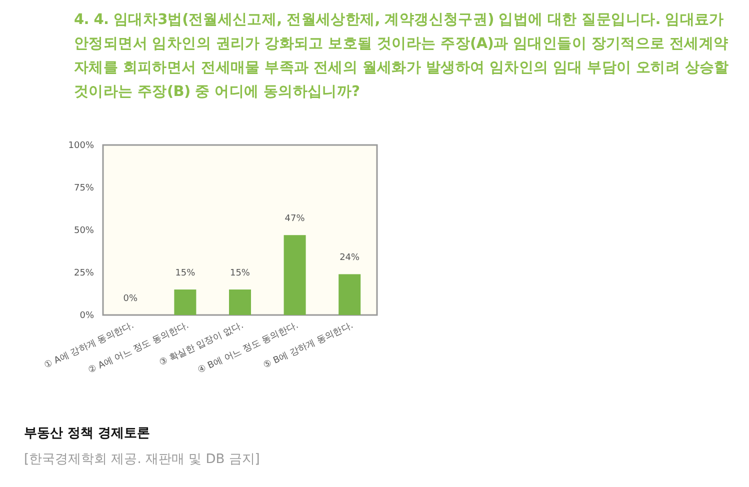 This screenshot has height=487, width=749. Describe the element at coordinates (87, 433) in the screenshot. I see `text: 부동산 정책 경제토론` at that location.